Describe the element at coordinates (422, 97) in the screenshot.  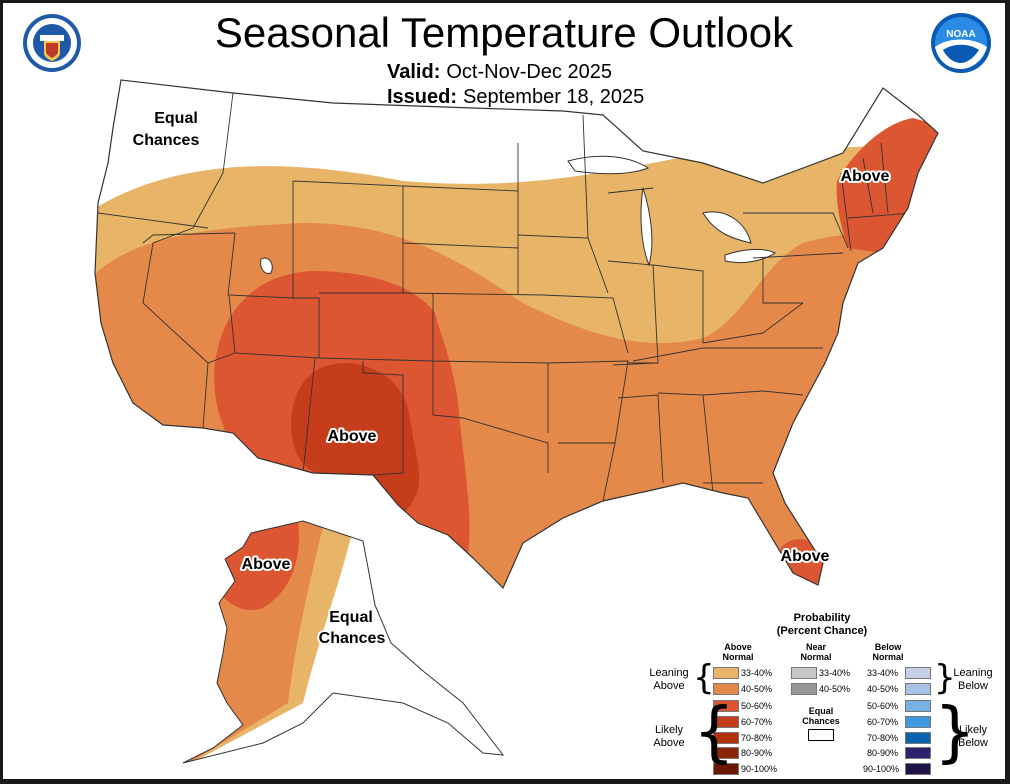
I see `issued-label: Issued:` at that location.